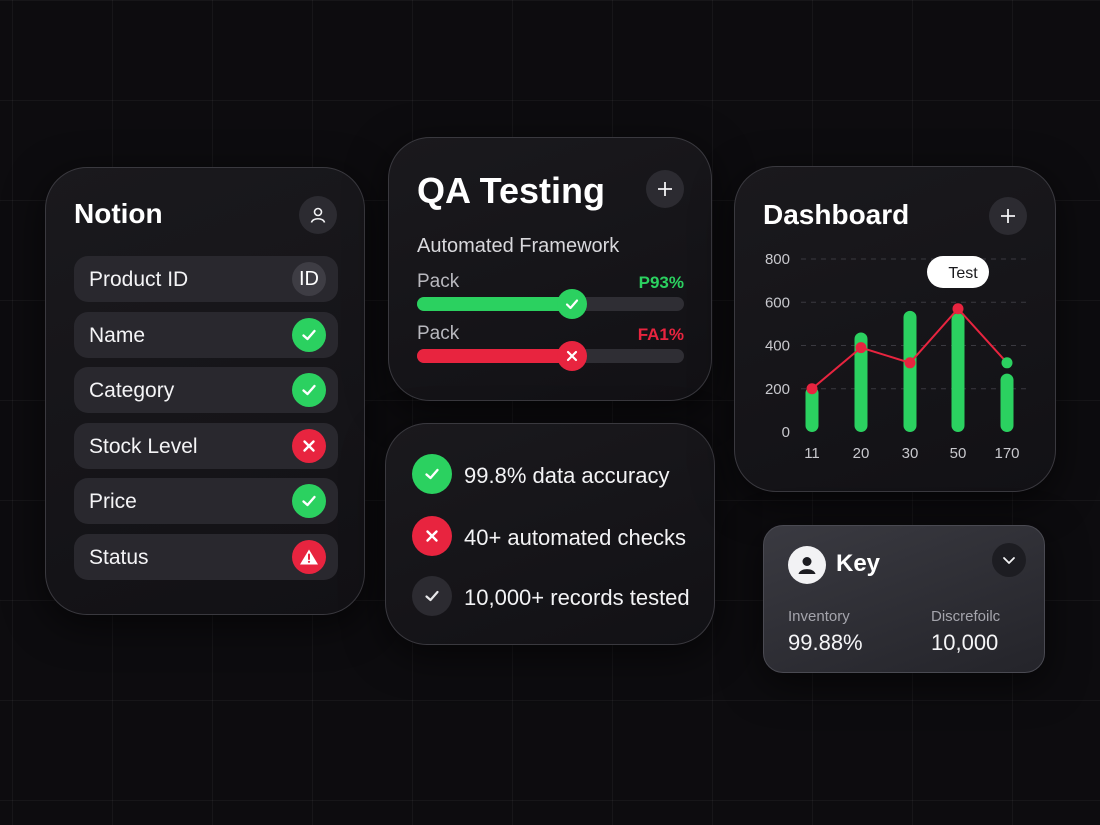 The image size is (1100, 825). Describe the element at coordinates (206, 501) in the screenshot. I see `field-row-price: Price` at that location.